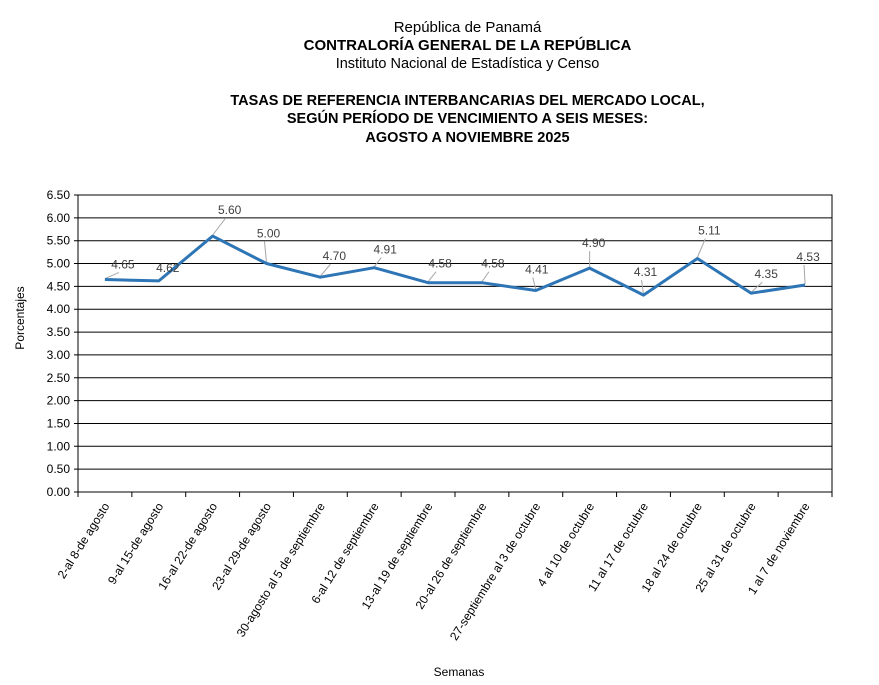 The width and height of the screenshot is (879, 685). Describe the element at coordinates (565, 544) in the screenshot. I see `x-tick-label: 4 al 10 de octubre` at that location.